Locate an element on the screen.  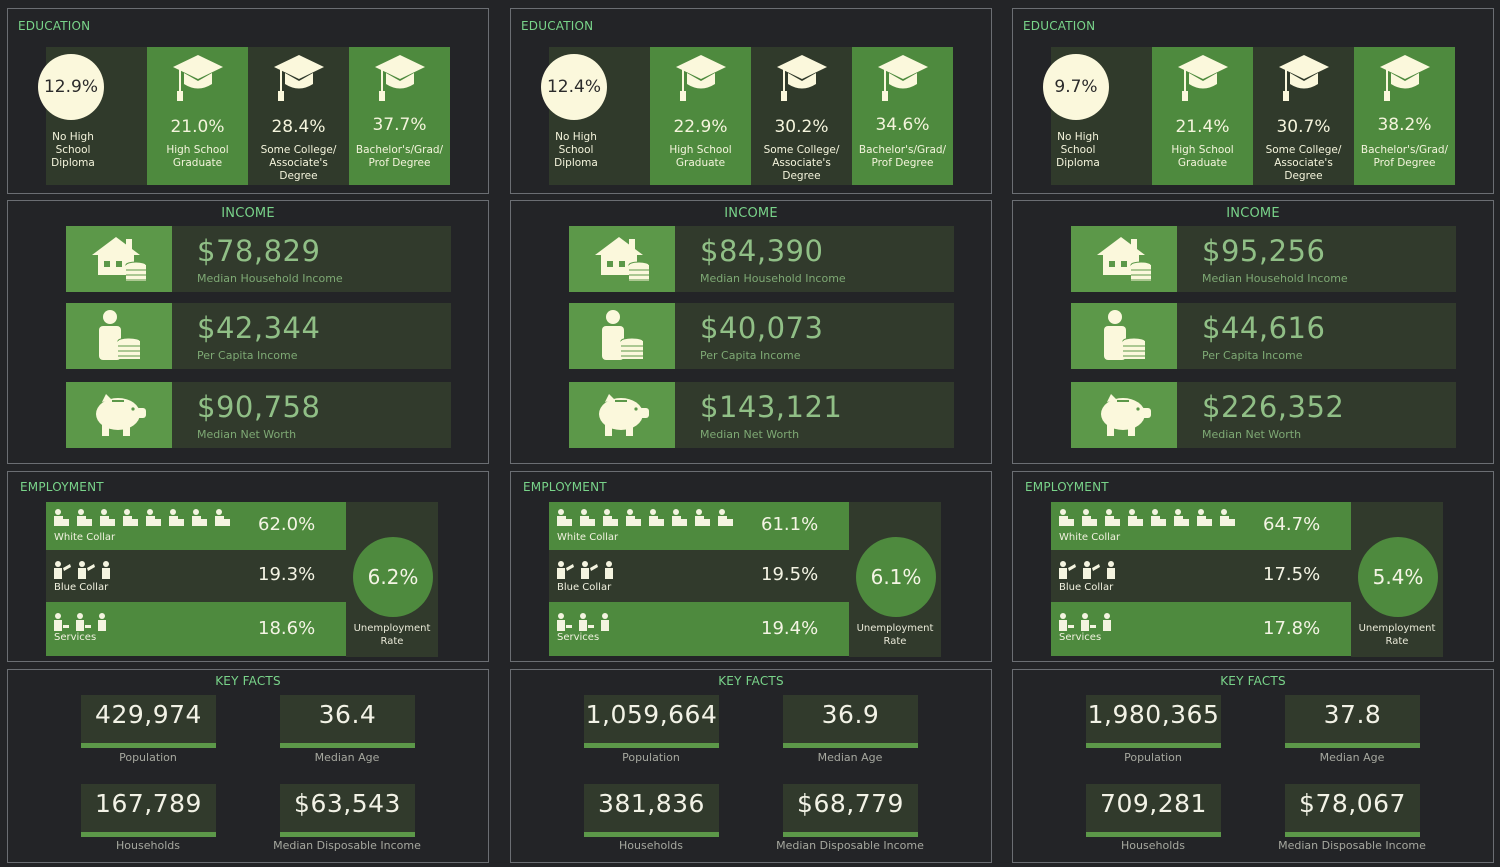
employment-blue-collar: Blue Collar 19.5% is located at coordinates (699, 576).